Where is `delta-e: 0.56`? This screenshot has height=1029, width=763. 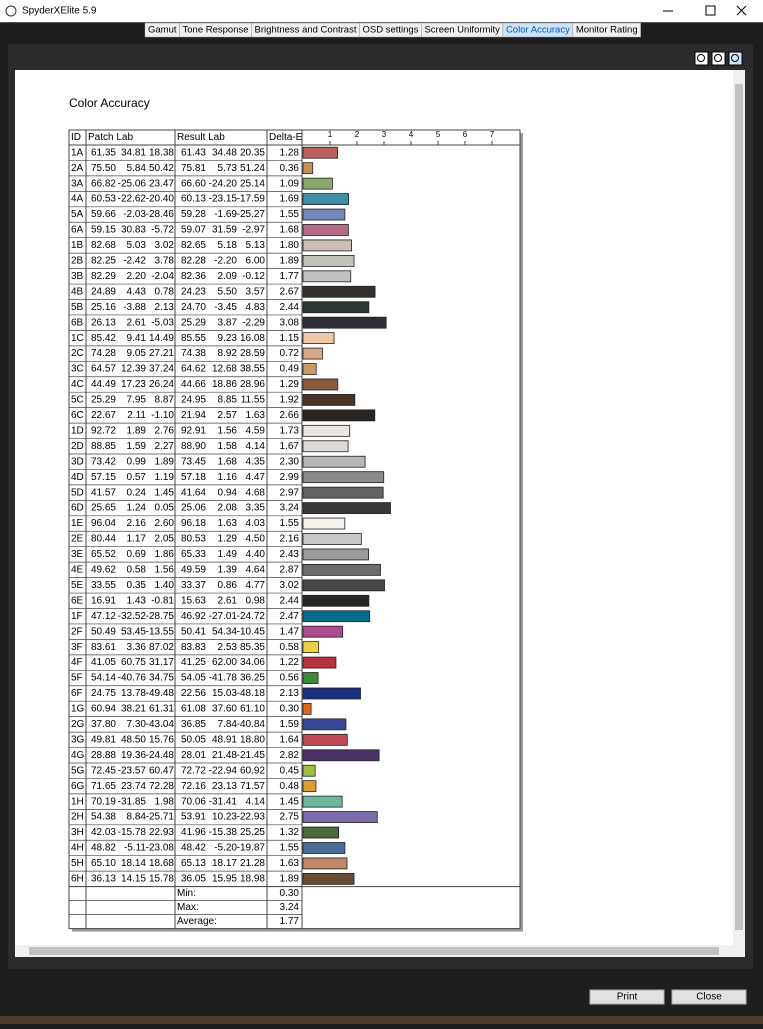 delta-e: 0.56 is located at coordinates (290, 678).